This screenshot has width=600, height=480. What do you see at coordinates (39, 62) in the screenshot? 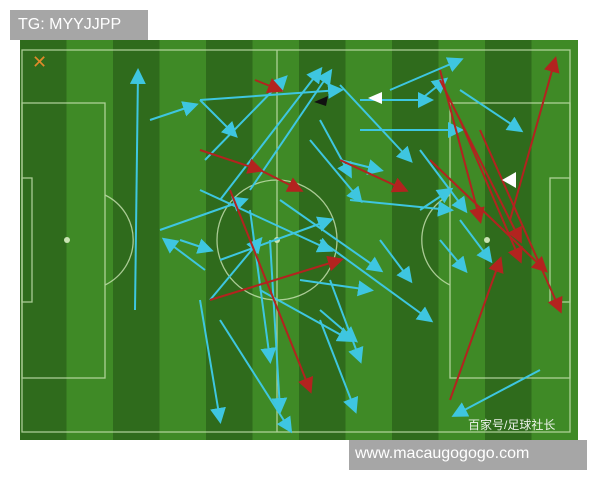
I see `cross-marker-icon: ✕` at bounding box center [39, 62].